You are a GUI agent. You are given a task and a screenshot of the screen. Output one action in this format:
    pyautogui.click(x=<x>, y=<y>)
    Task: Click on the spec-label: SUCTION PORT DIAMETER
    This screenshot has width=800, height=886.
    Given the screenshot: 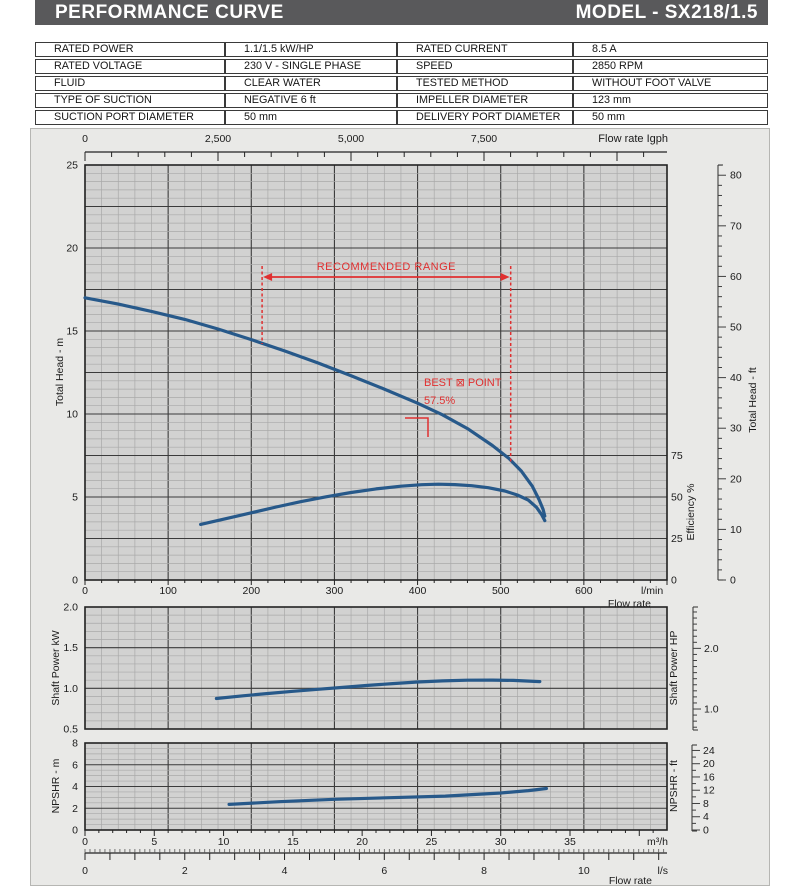 What is the action you would take?
    pyautogui.click(x=130, y=117)
    